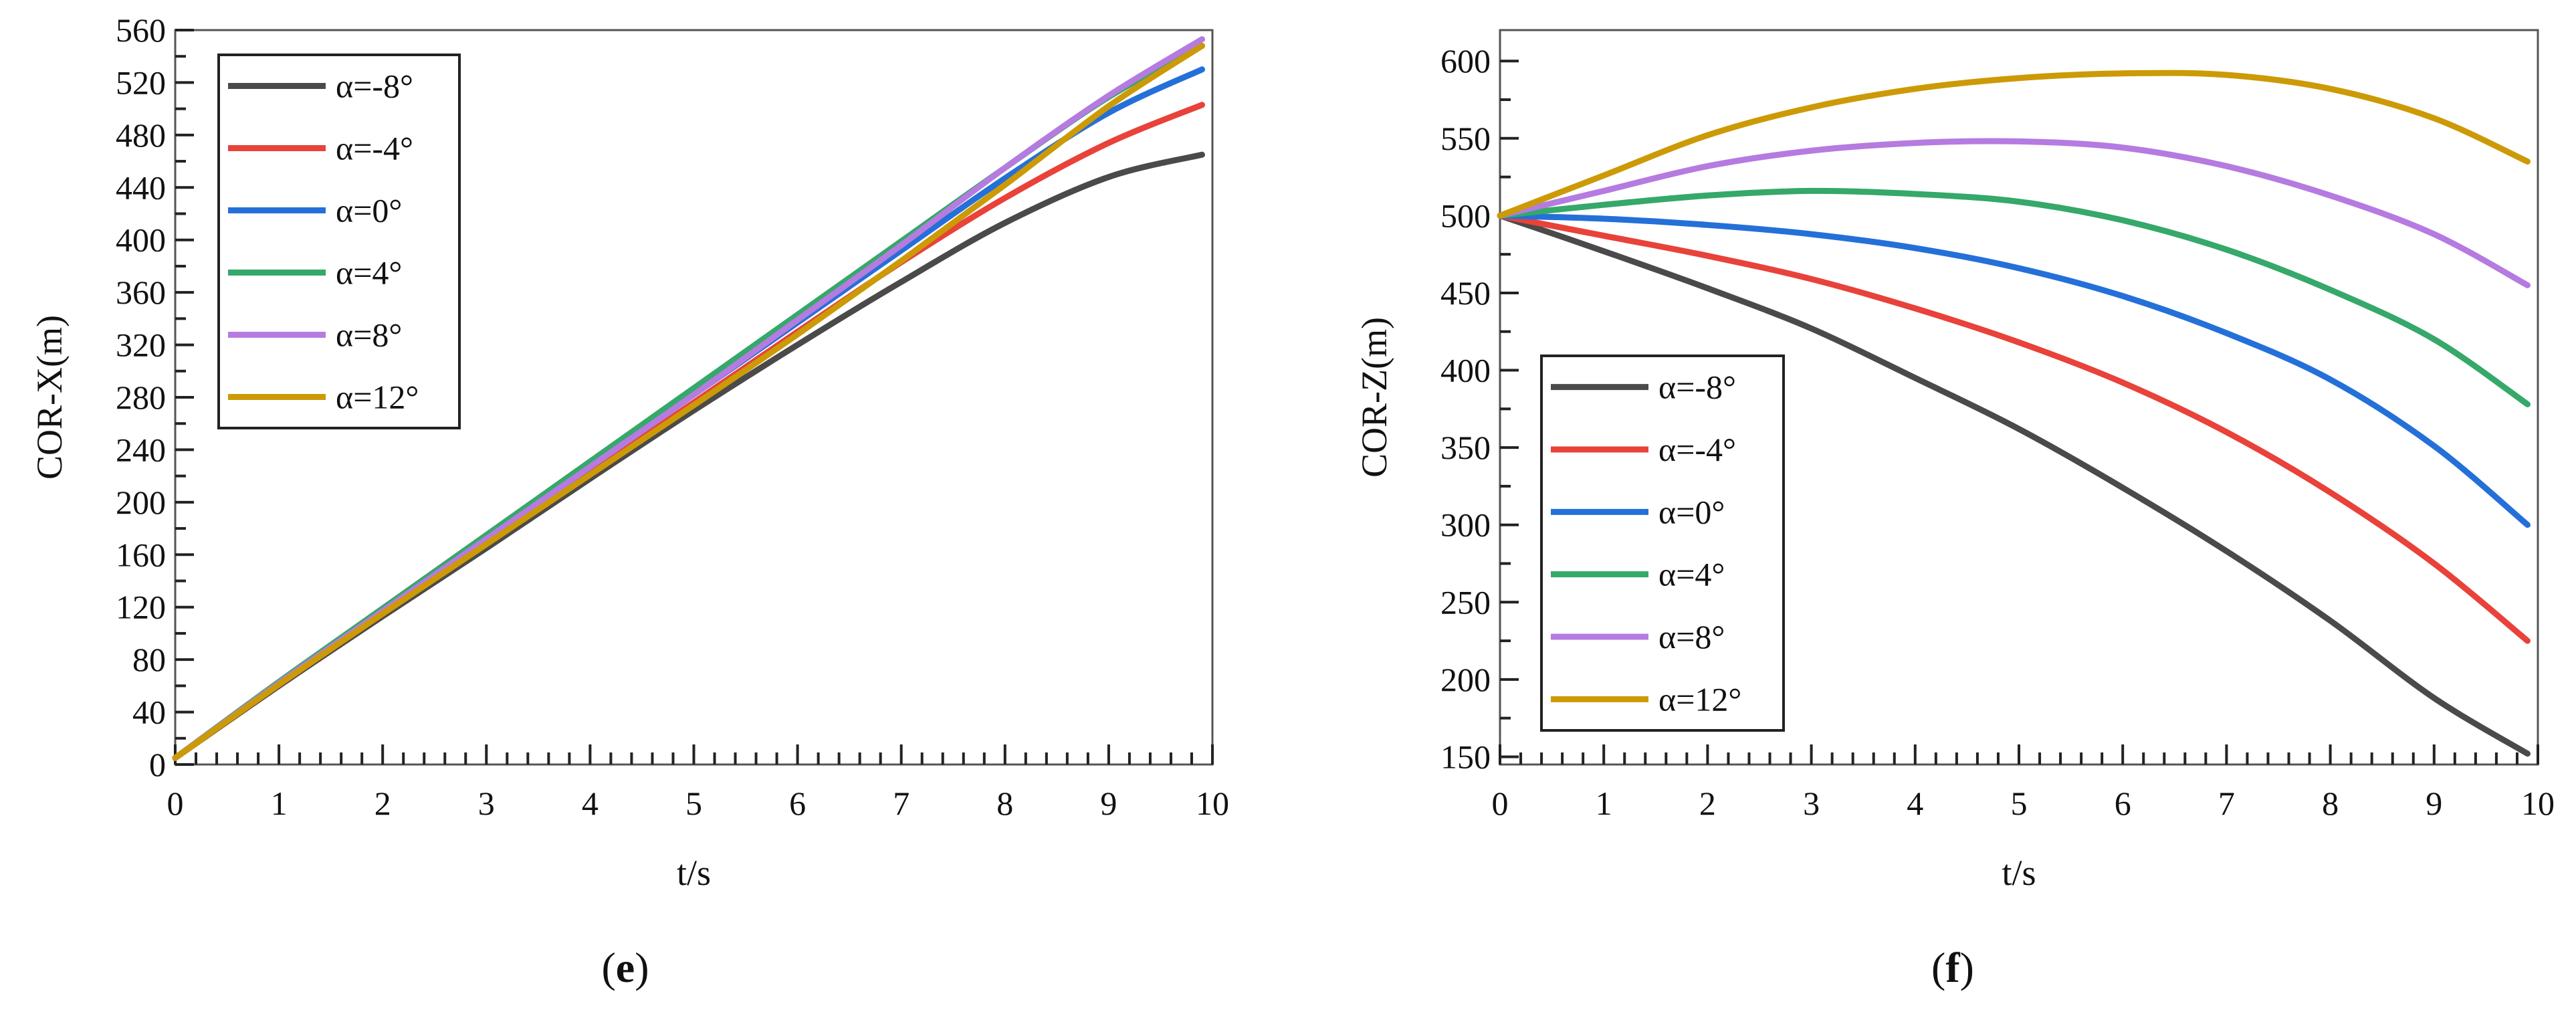 This screenshot has height=1018, width=2576. I want to click on y-tick-label: 550, so click(1466, 138).